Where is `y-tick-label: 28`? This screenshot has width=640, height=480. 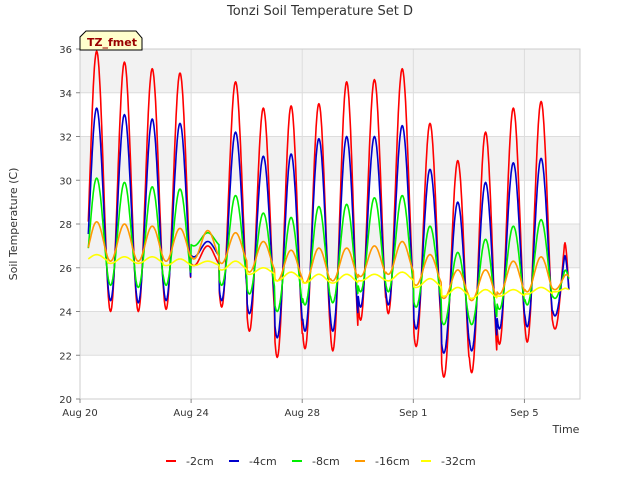
y-tick-label: 28 is located at coordinates (65, 225).